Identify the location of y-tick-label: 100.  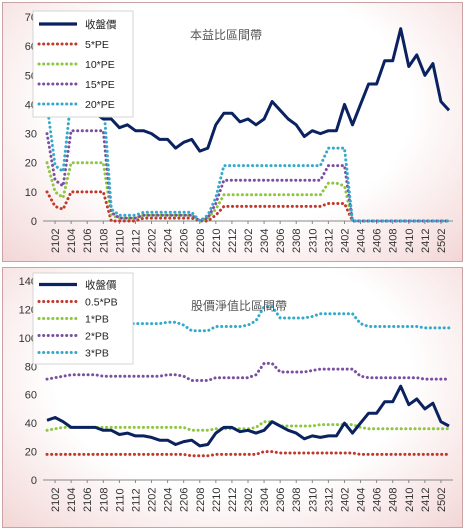
(28, 339).